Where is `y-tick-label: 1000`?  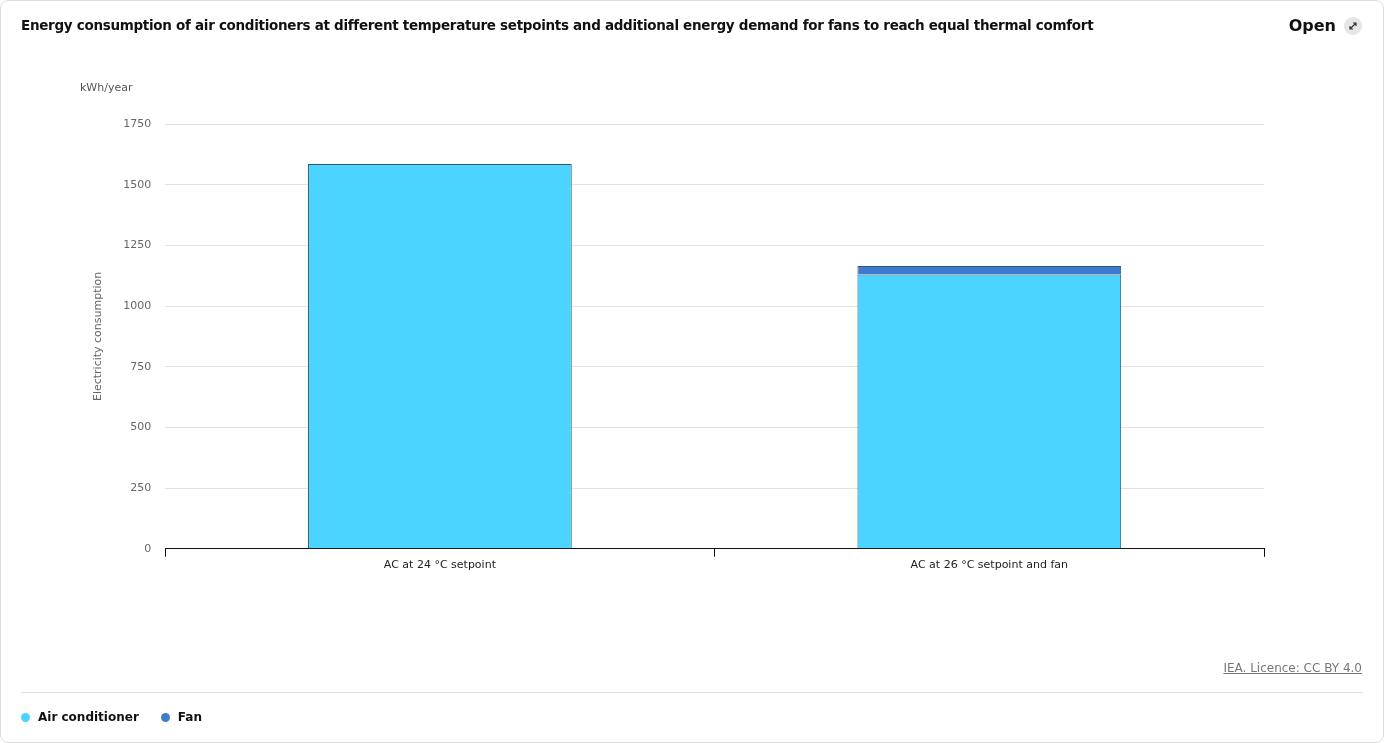 y-tick-label: 1000 is located at coordinates (137, 305).